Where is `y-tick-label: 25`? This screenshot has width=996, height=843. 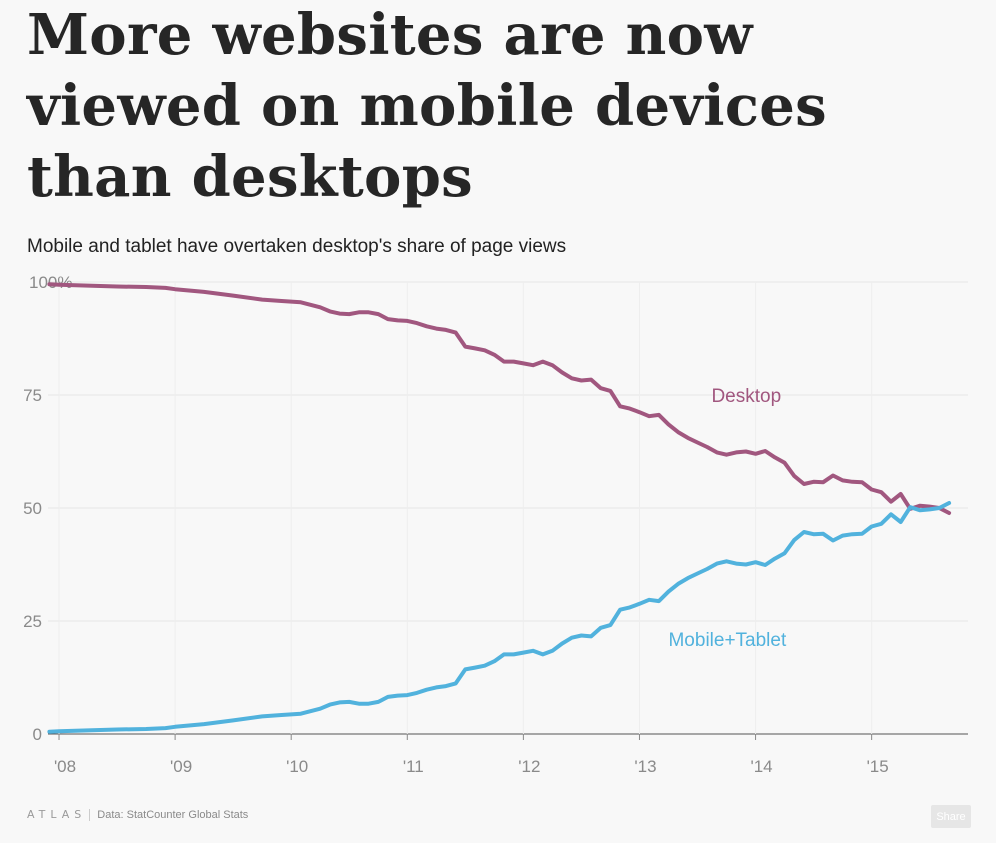
y-tick-label: 25 is located at coordinates (32, 621).